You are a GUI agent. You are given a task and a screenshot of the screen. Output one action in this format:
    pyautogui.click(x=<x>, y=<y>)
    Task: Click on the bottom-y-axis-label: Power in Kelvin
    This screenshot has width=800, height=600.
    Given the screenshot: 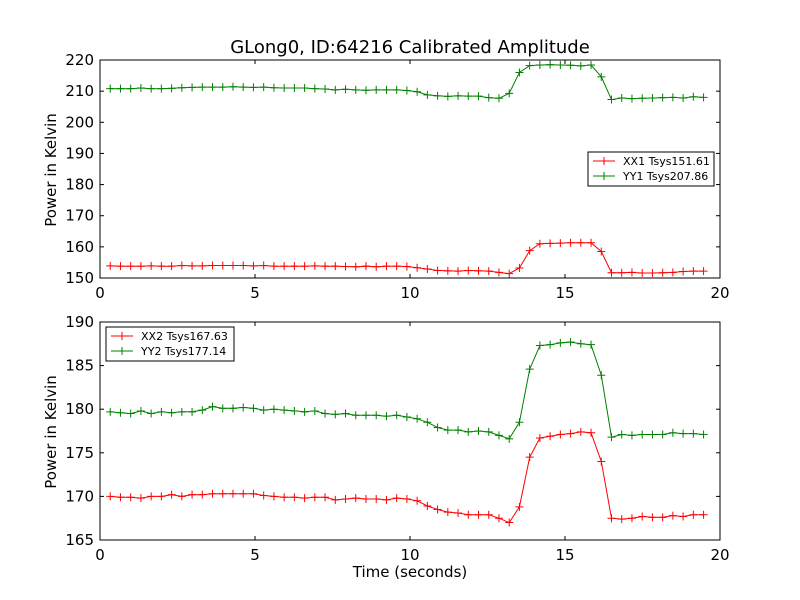 What is the action you would take?
    pyautogui.click(x=51, y=432)
    